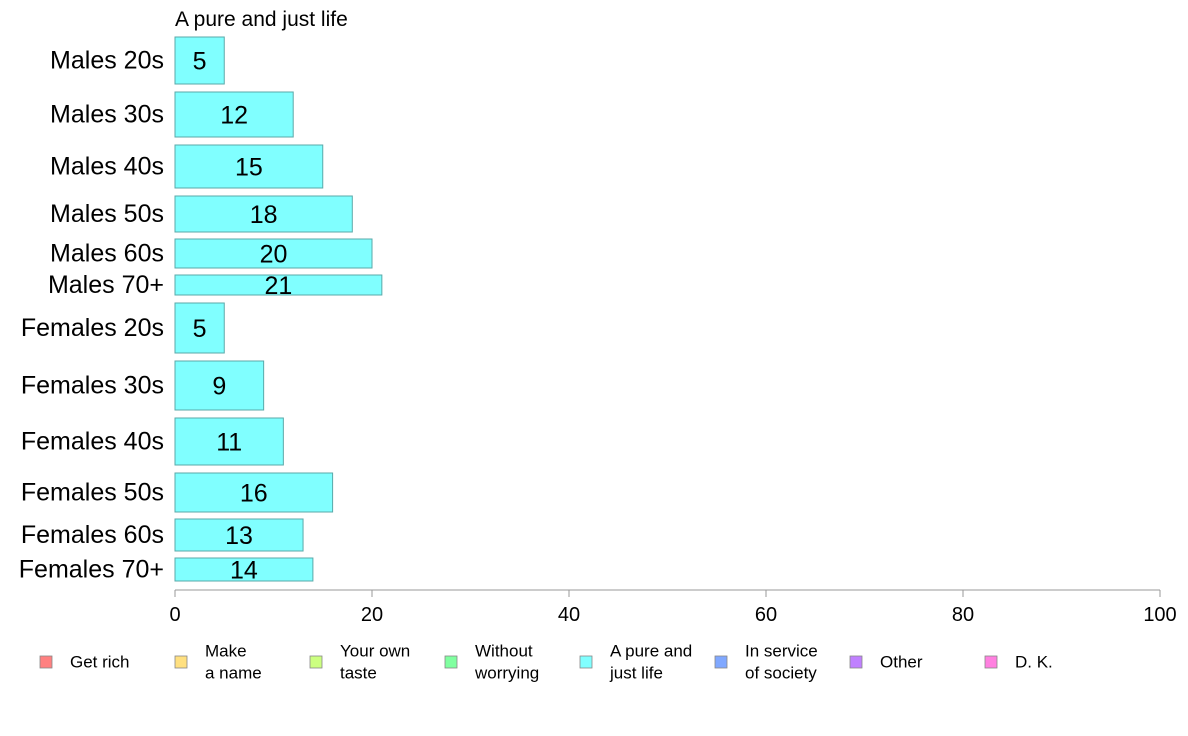 This screenshot has height=736, width=1188. Describe the element at coordinates (375, 651) in the screenshot. I see `legend-label: Your own` at that location.